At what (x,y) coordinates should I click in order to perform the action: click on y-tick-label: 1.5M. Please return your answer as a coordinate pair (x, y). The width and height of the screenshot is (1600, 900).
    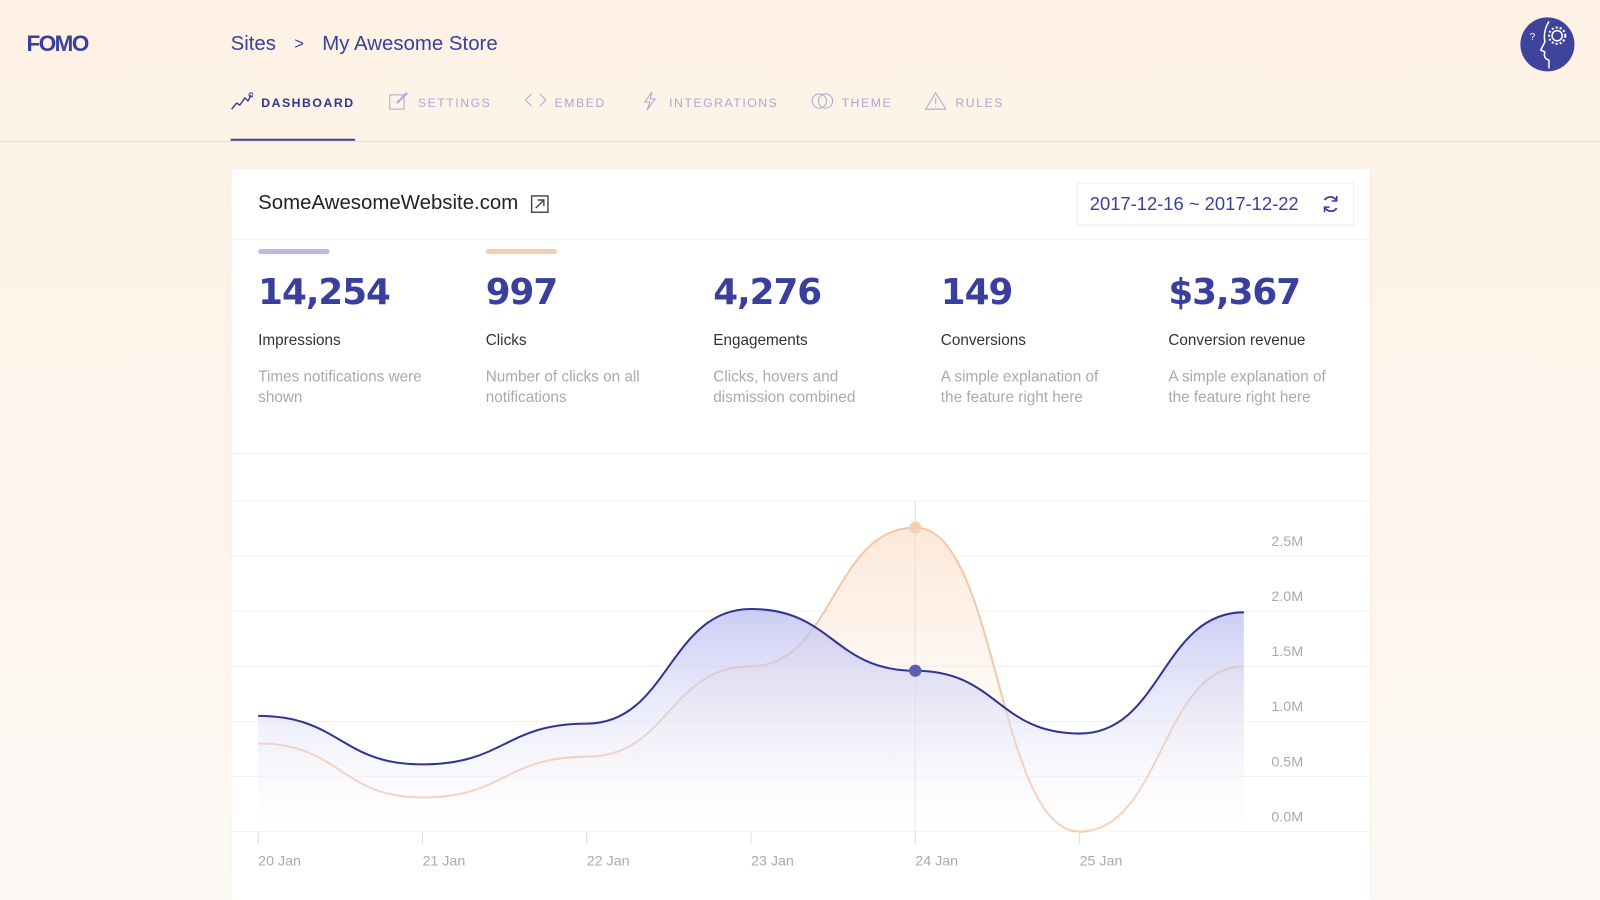
    Looking at the image, I should click on (1287, 652).